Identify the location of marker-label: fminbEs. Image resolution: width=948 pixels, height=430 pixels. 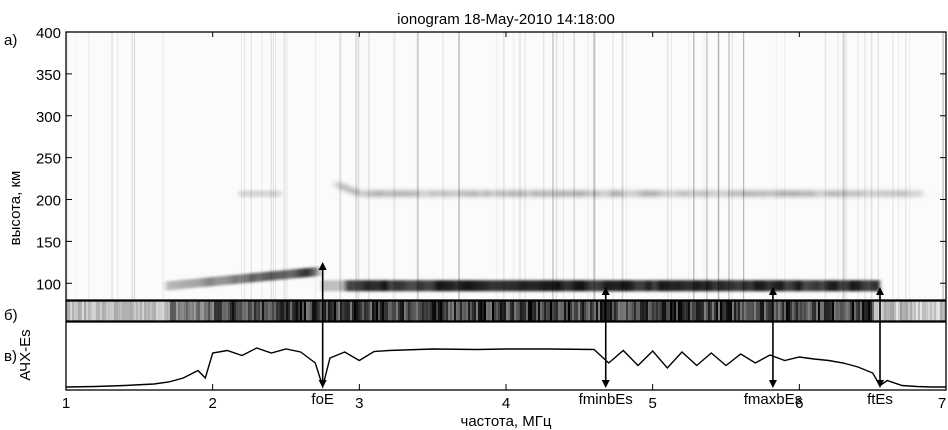
(606, 399).